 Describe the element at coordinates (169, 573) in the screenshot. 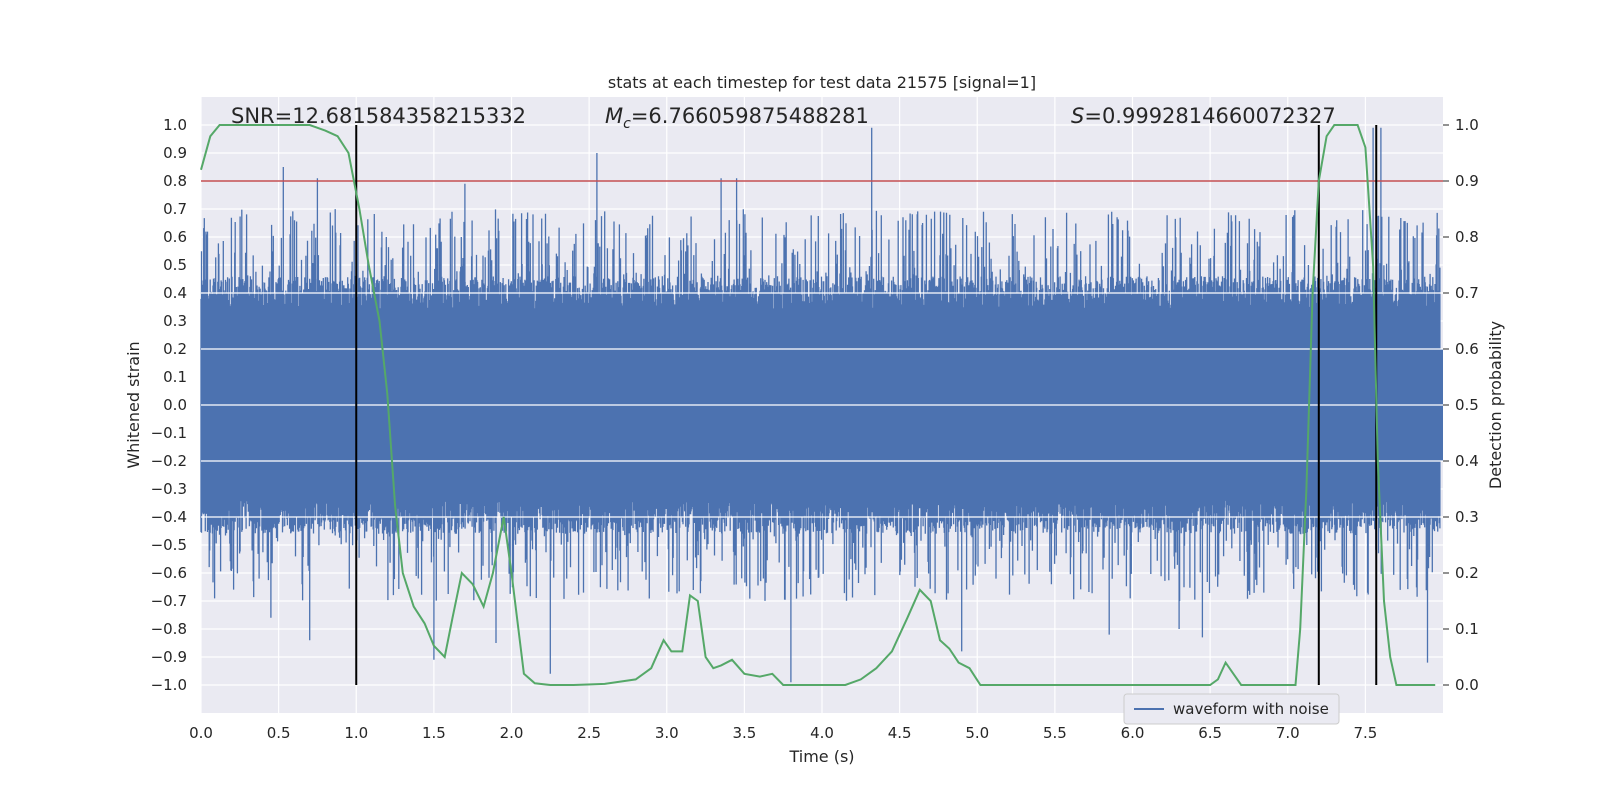

I see `y-left-tick-label: −0.6` at that location.